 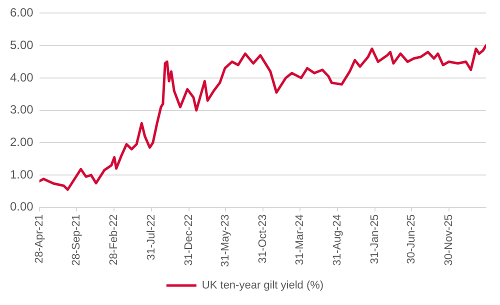 I want to click on x-tick-label: 30-Jun-25, so click(x=412, y=239).